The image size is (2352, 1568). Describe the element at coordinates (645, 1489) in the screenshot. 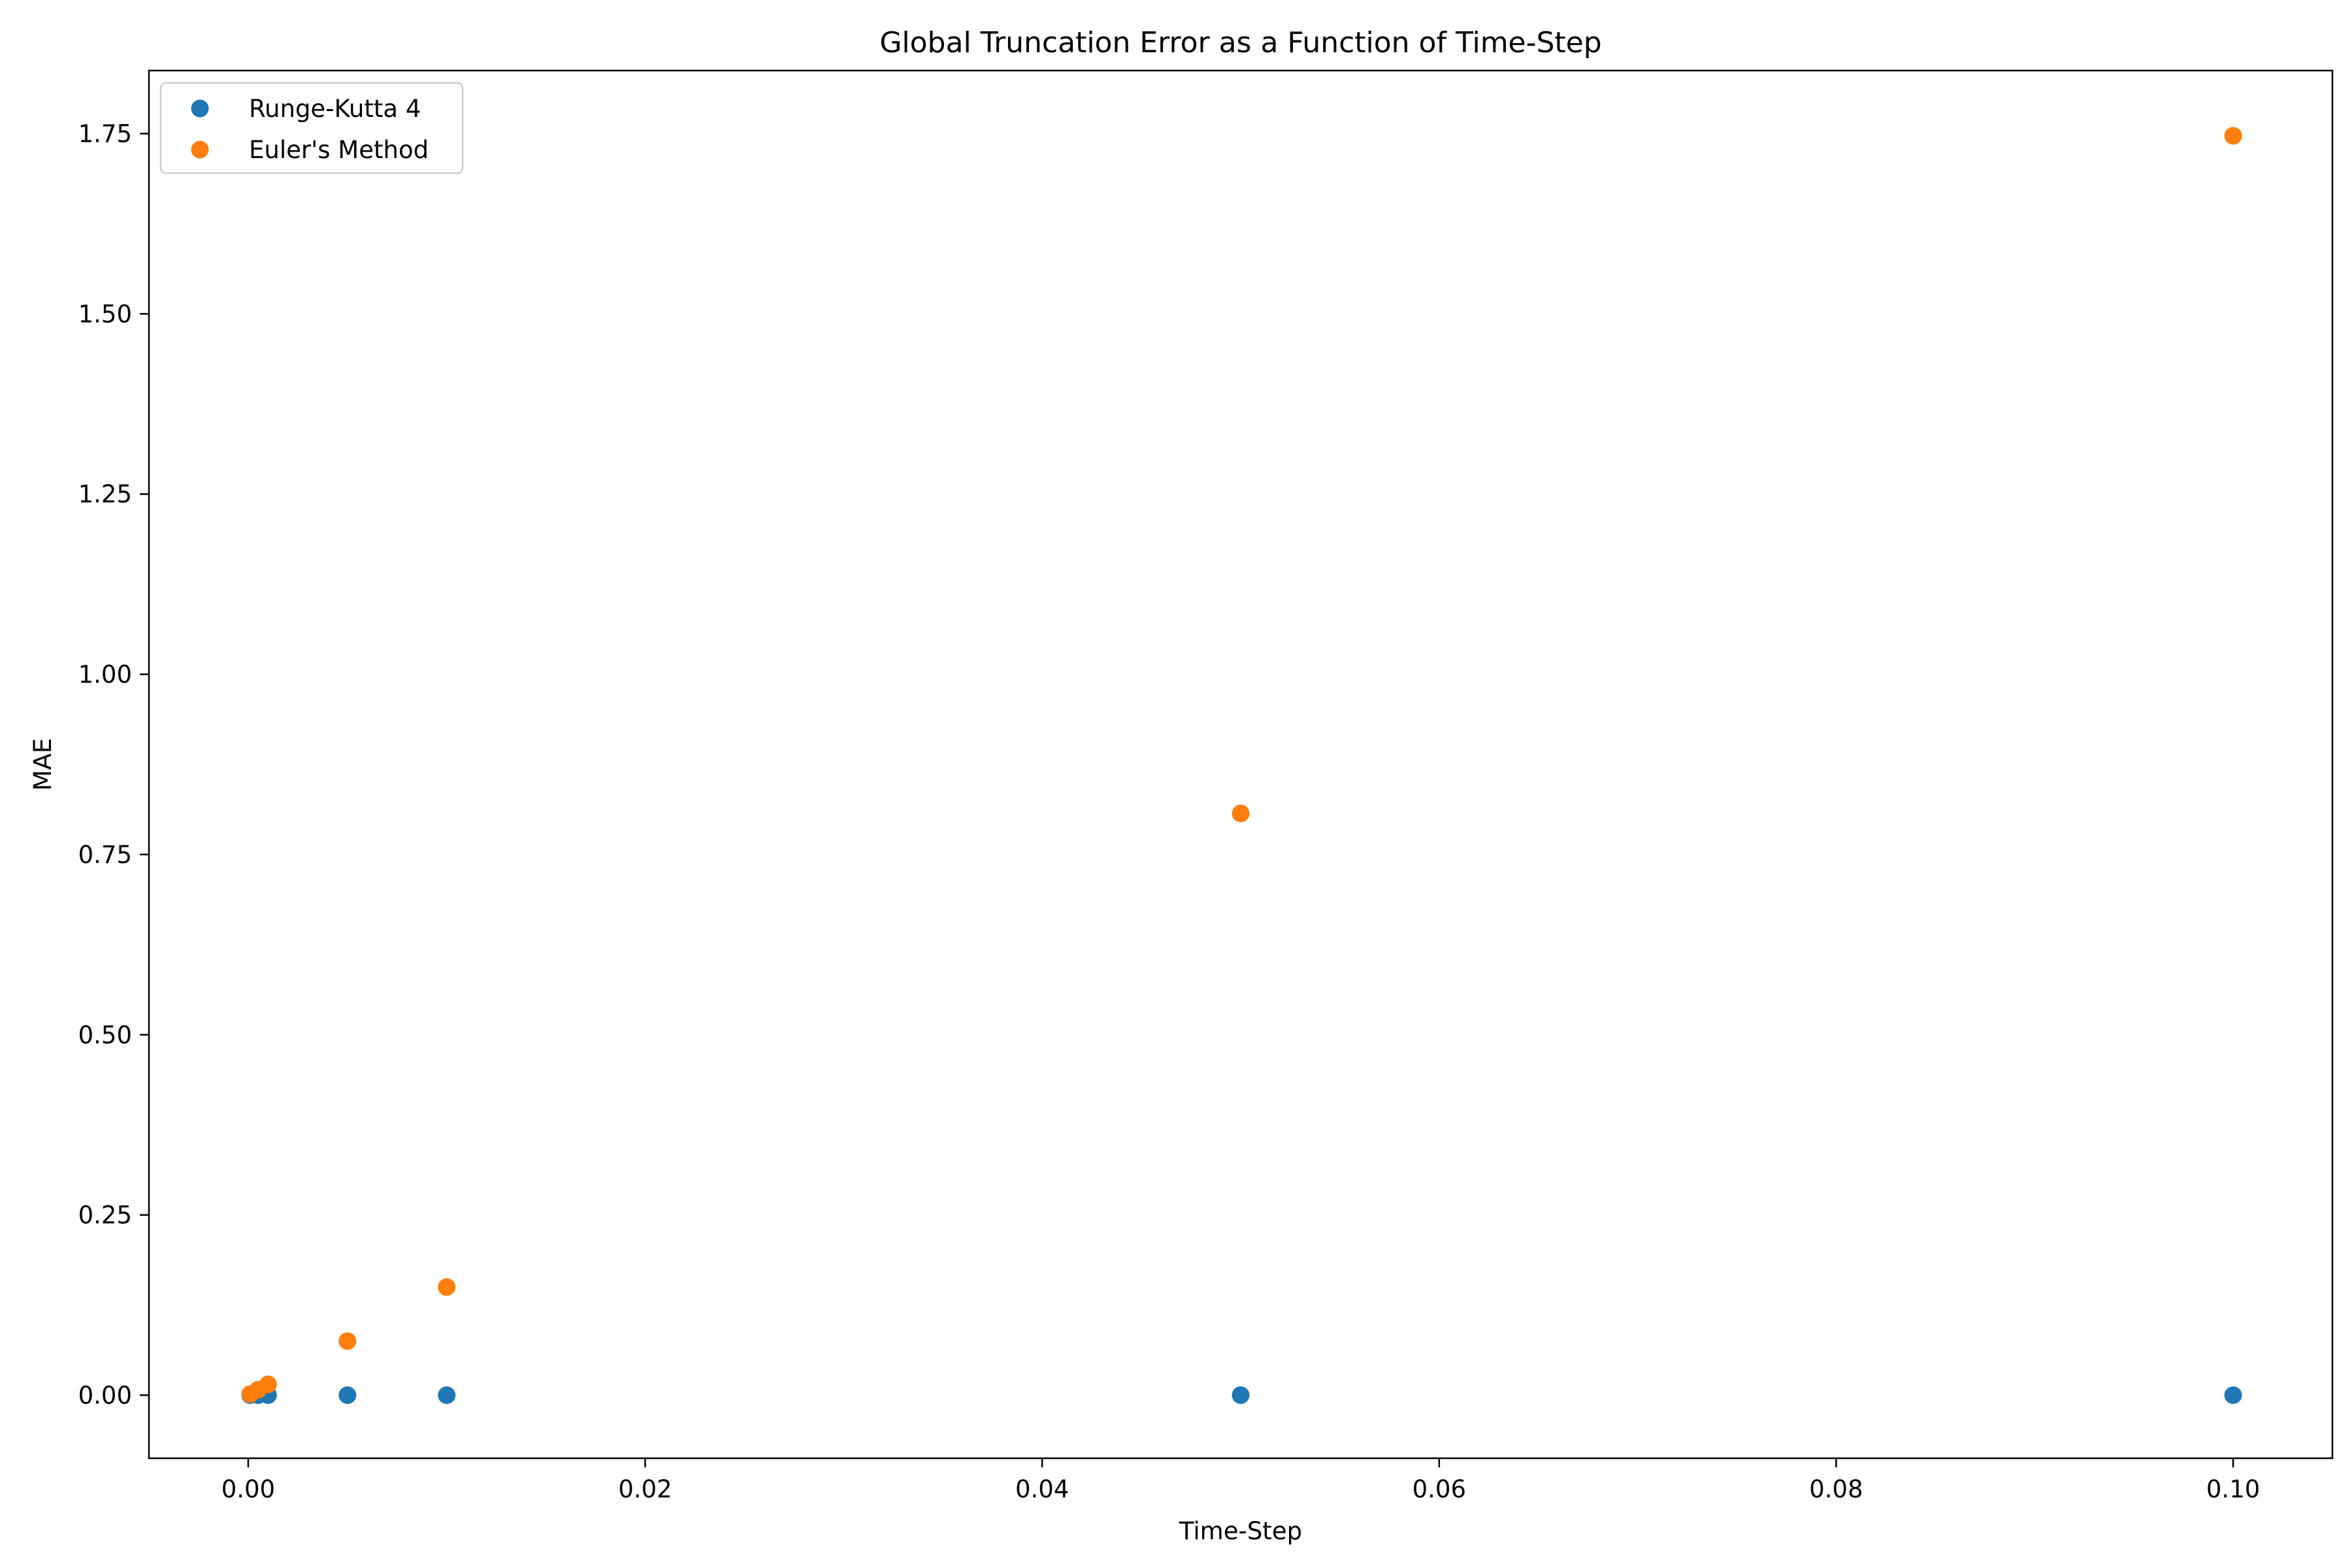

I see `x-tick-label: 0.02` at that location.